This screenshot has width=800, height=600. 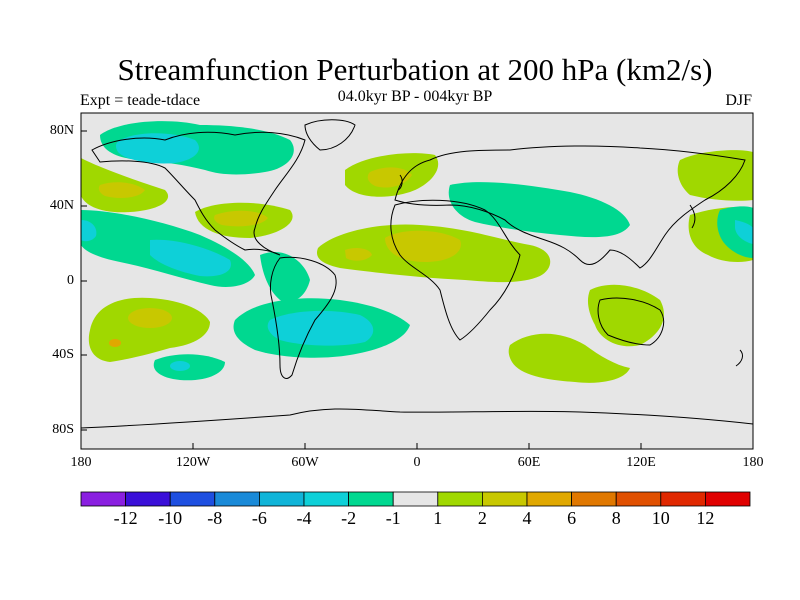 I want to click on experiment-label: Expt = teade-tdace, so click(x=140, y=100).